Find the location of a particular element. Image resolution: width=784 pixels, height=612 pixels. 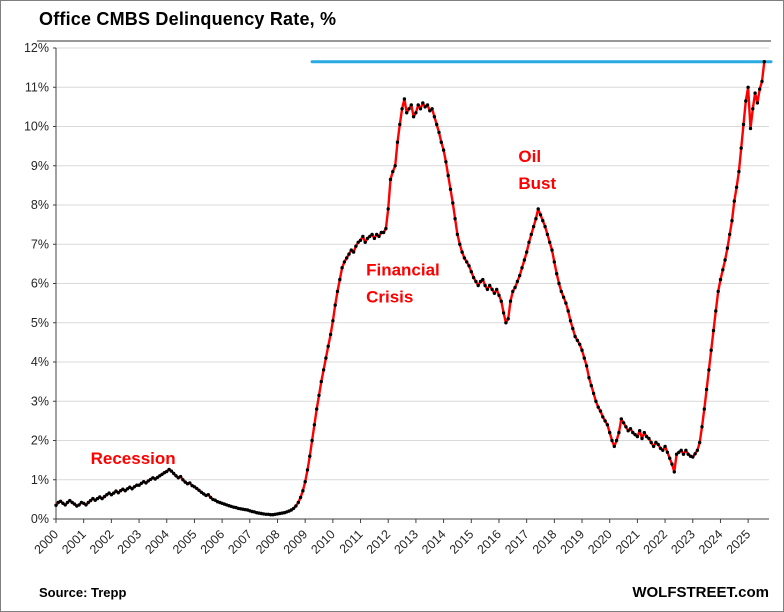

y-axis-label: 4% is located at coordinates (40, 362).